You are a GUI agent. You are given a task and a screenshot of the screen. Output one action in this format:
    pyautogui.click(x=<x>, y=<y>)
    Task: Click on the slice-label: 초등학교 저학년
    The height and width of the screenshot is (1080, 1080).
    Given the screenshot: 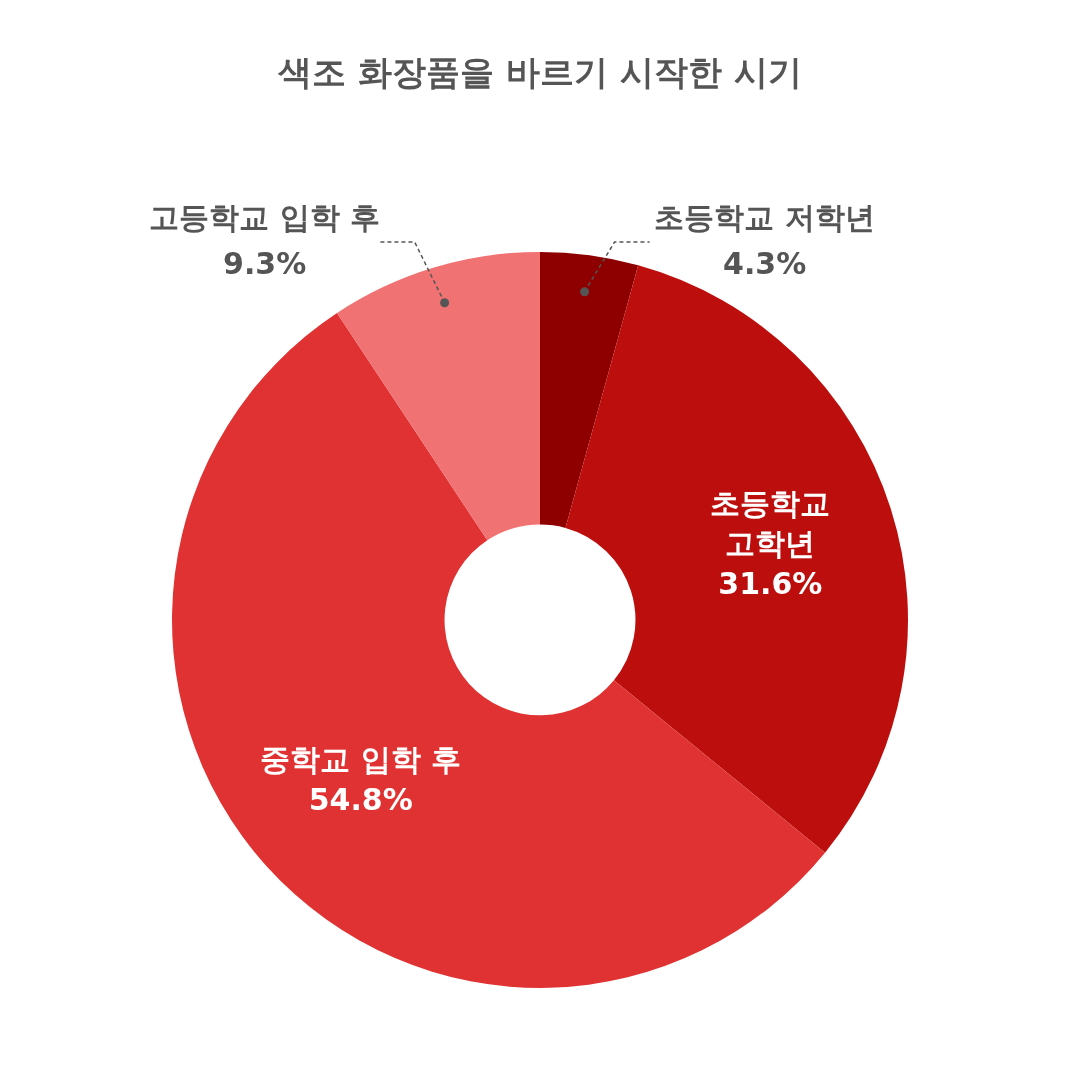 What is the action you would take?
    pyautogui.click(x=764, y=217)
    